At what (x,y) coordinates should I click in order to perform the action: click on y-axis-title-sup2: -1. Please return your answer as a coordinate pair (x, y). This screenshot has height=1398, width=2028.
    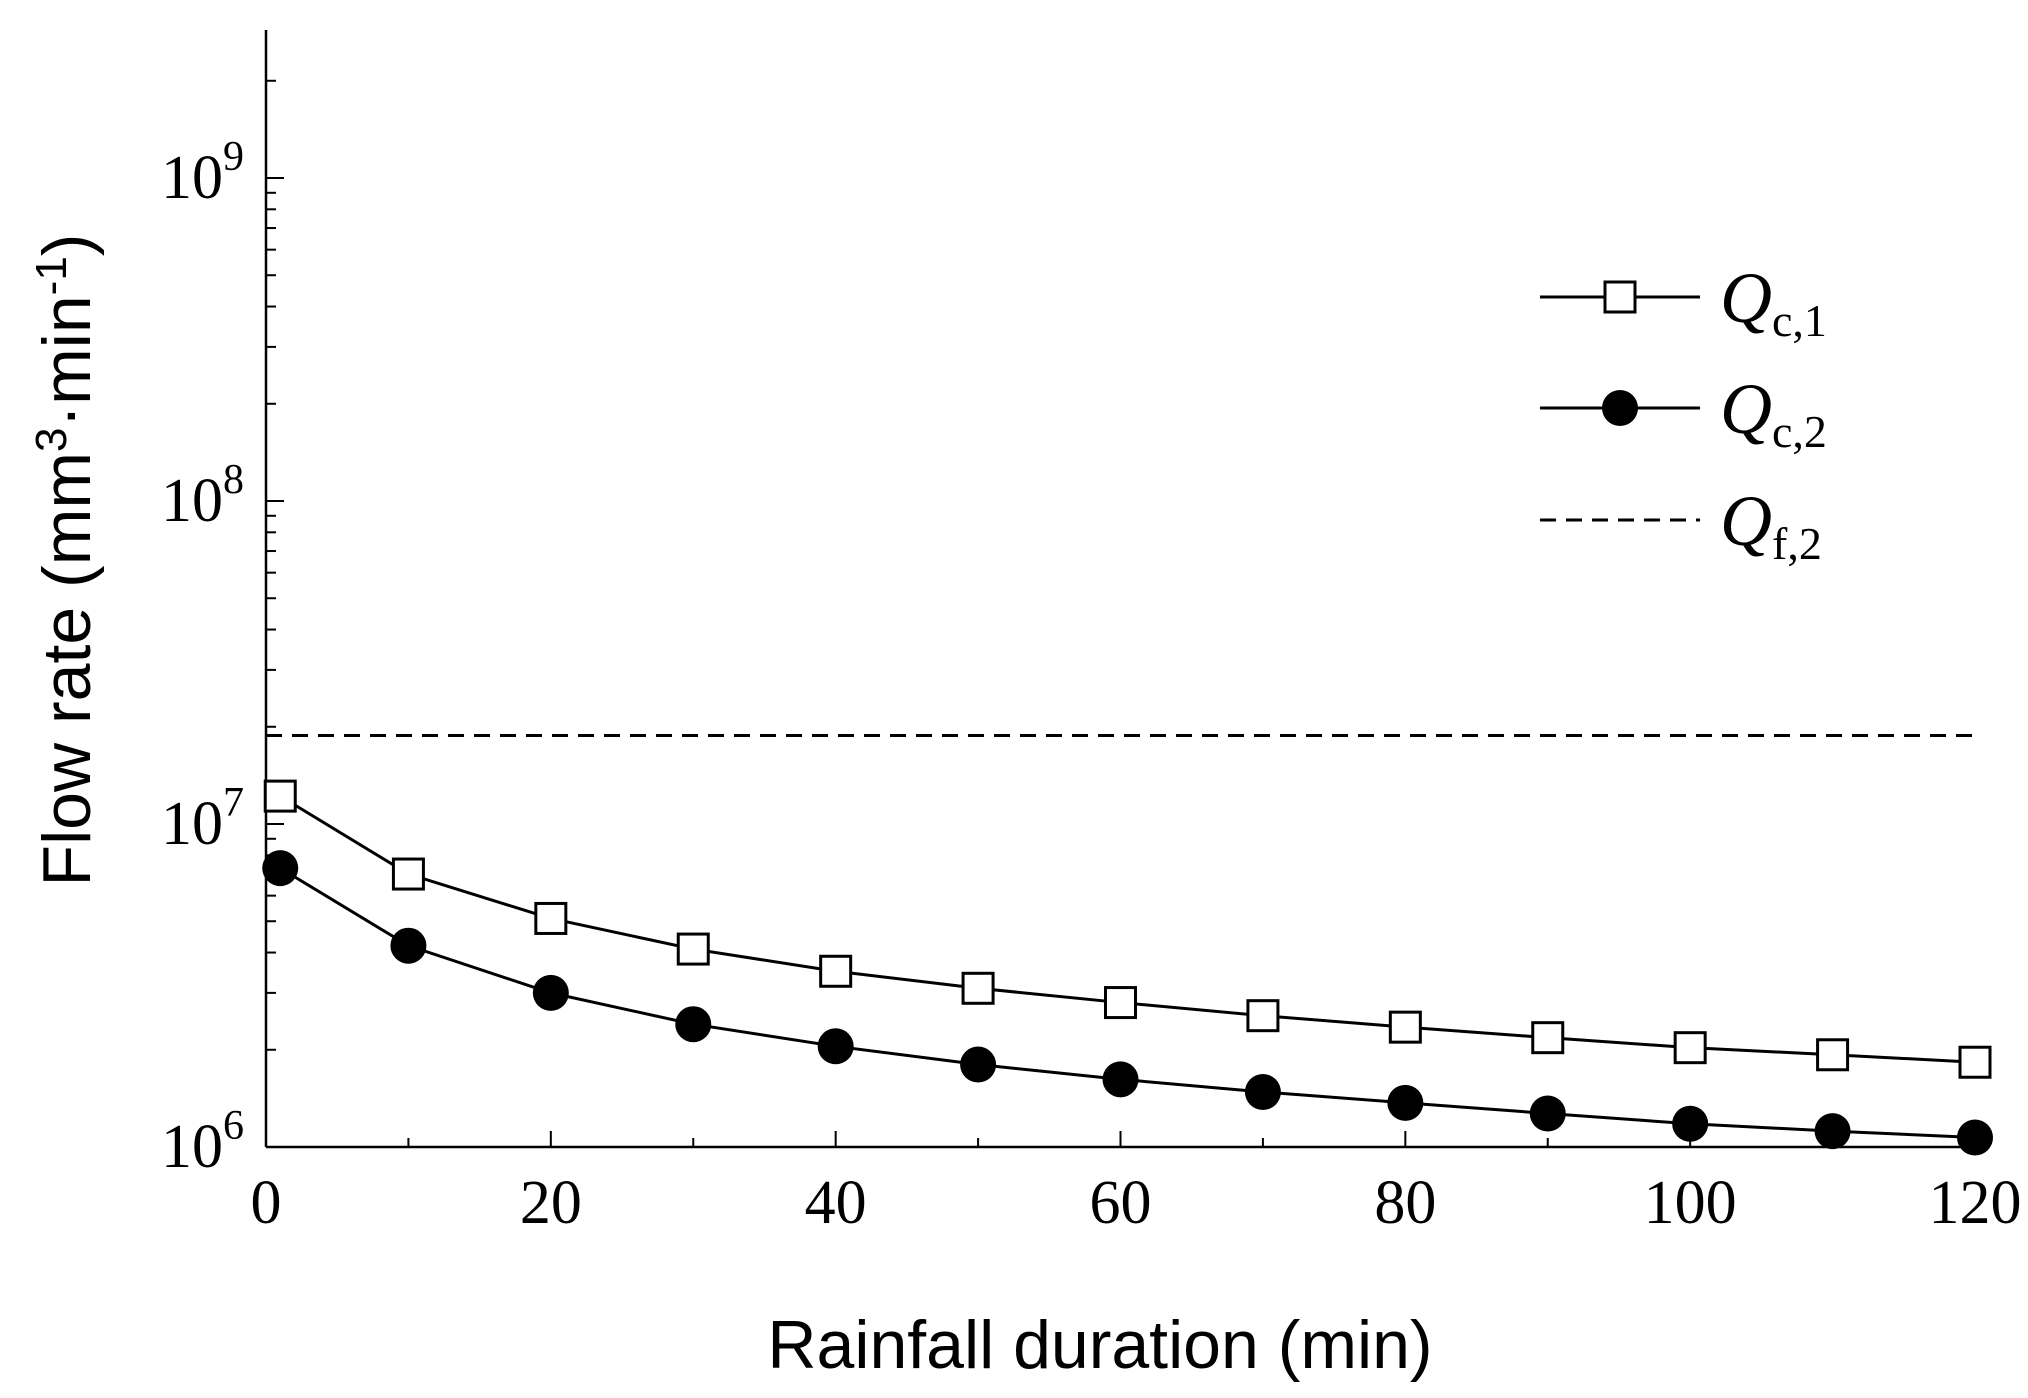
    Looking at the image, I should click on (51, 275).